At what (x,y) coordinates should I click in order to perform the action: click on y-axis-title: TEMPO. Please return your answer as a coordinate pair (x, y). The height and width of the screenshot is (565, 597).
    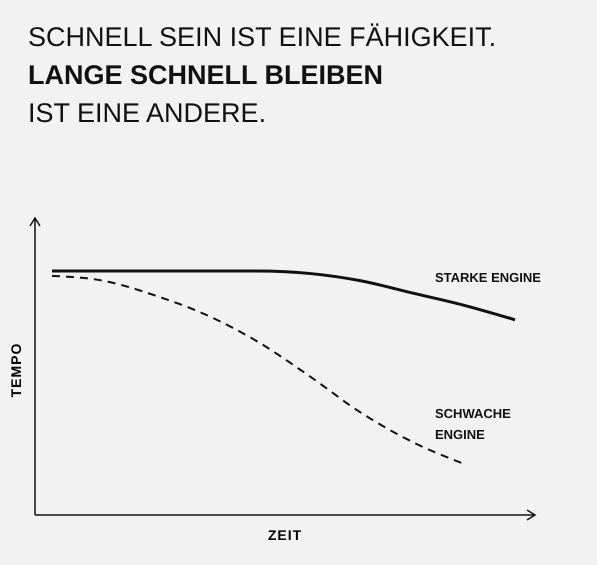
    Looking at the image, I should click on (16, 370).